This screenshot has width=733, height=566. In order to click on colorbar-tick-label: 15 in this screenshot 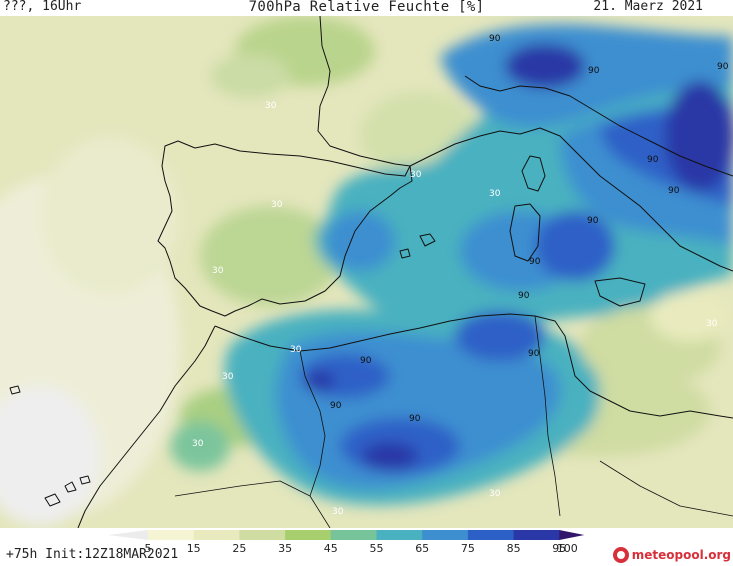, I will do `click(194, 548)`.